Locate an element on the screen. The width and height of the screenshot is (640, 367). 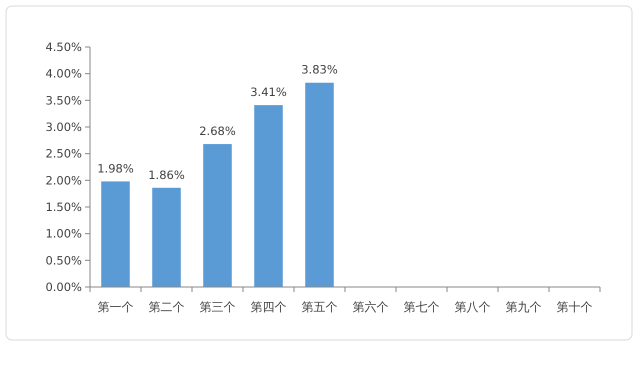
x-tick-label: 第十个 is located at coordinates (574, 307).